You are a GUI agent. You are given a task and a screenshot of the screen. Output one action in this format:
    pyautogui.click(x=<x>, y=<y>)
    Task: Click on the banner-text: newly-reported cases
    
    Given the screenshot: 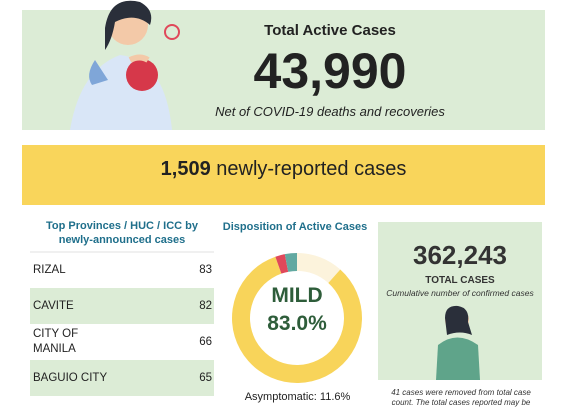 What is the action you would take?
    pyautogui.click(x=311, y=169)
    